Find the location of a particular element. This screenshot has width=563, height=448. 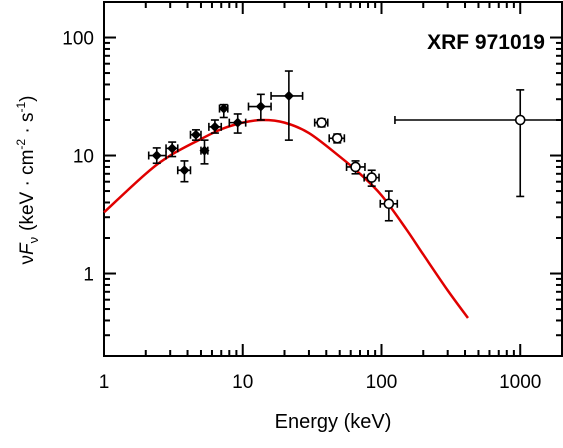

chart-title: XRF 971019 is located at coordinates (486, 42).